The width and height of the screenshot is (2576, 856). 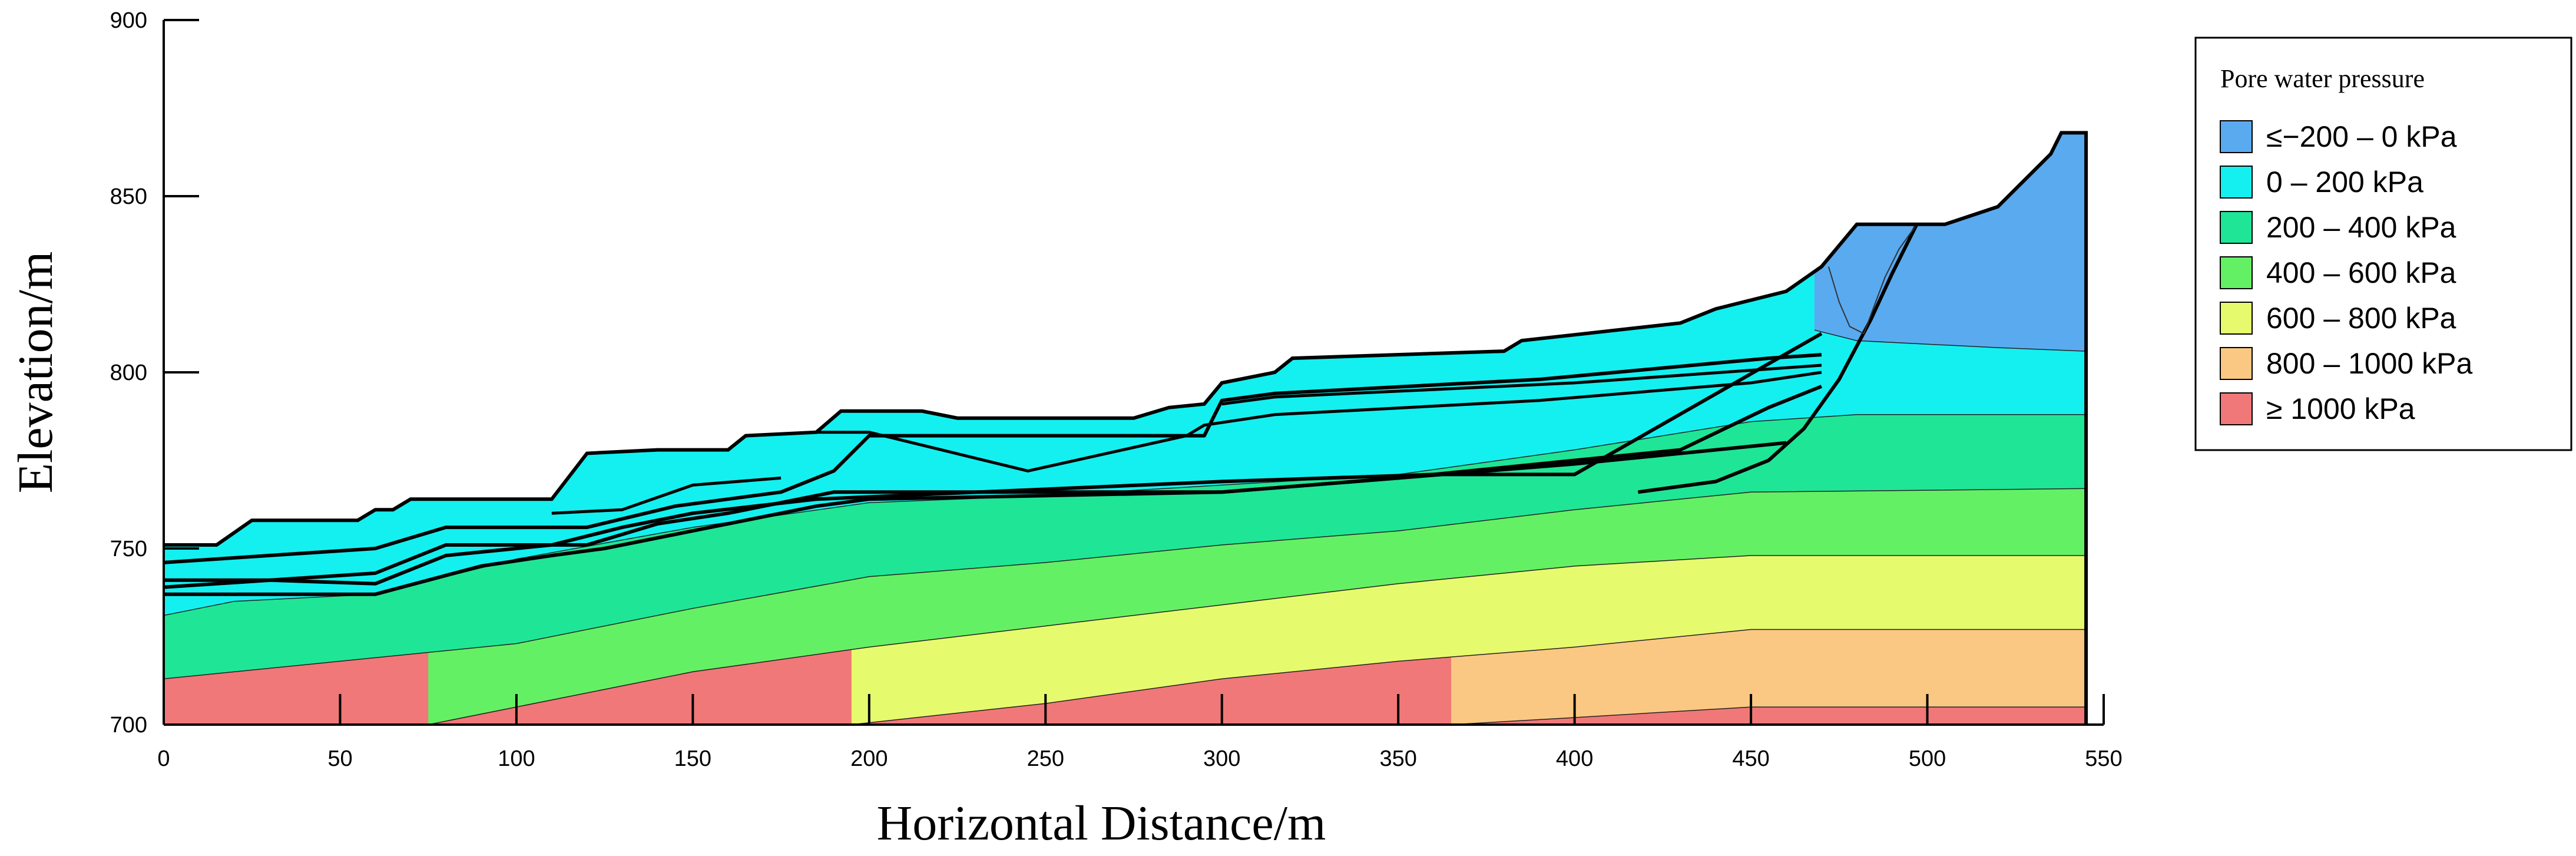 What do you see at coordinates (1140, 733) in the screenshot?
I see `x-ticks: 0 50 100 150 200 250 300 350 400 450 500 550` at bounding box center [1140, 733].